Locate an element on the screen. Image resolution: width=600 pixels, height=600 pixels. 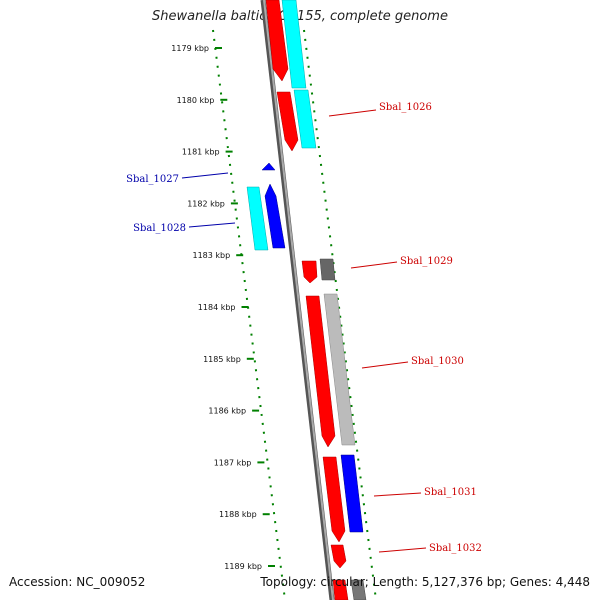
gene-label: Sbal_1029 is located at coordinates (426, 261).